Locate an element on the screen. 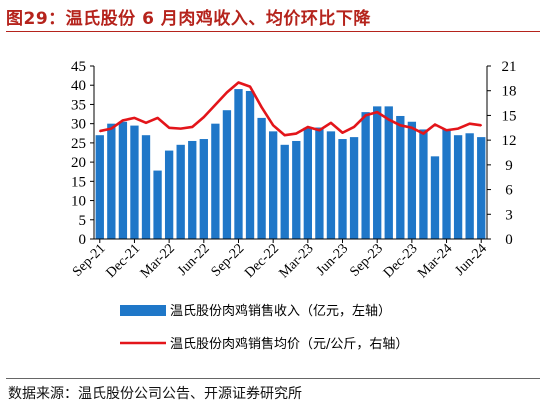 The height and width of the screenshot is (408, 546). x-tick-label: Dec-23 is located at coordinates (401, 261).